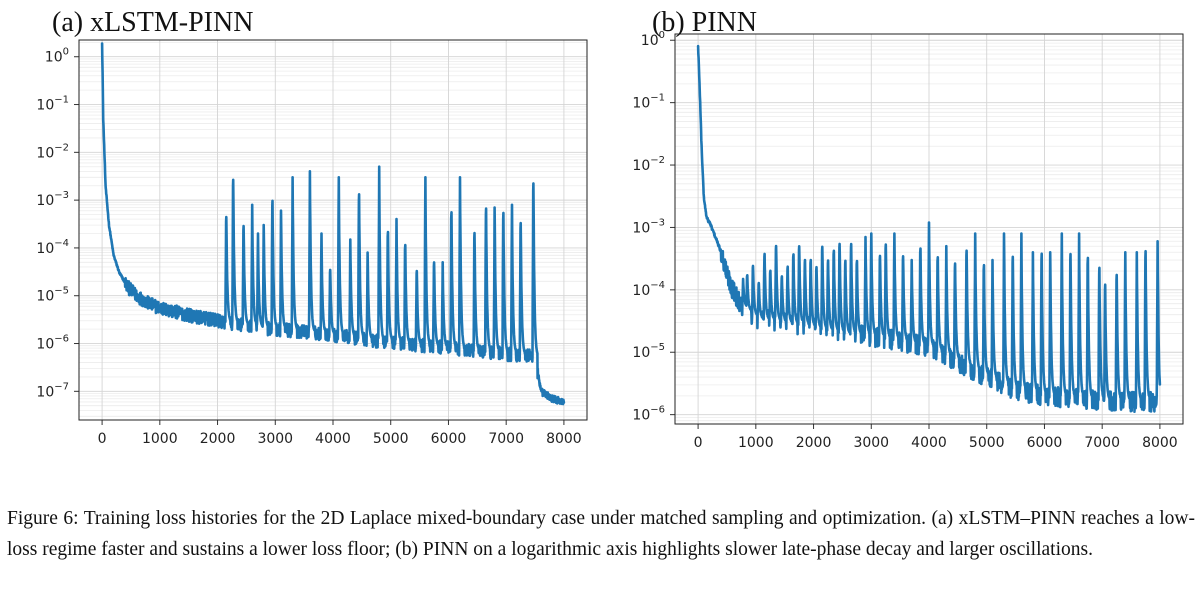  What do you see at coordinates (1045, 443) in the screenshot?
I see `panel-b-x-tick-label: 6000` at bounding box center [1045, 443].